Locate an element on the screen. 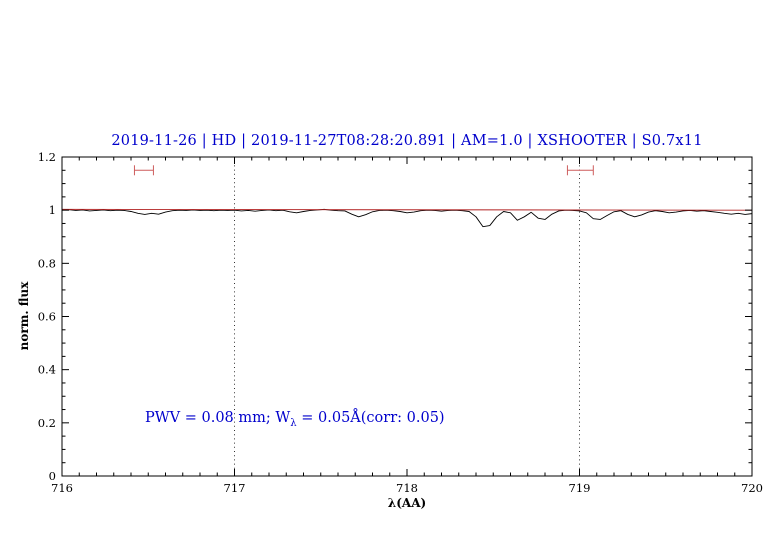  y-axis-label: norm. flux is located at coordinates (24, 316).